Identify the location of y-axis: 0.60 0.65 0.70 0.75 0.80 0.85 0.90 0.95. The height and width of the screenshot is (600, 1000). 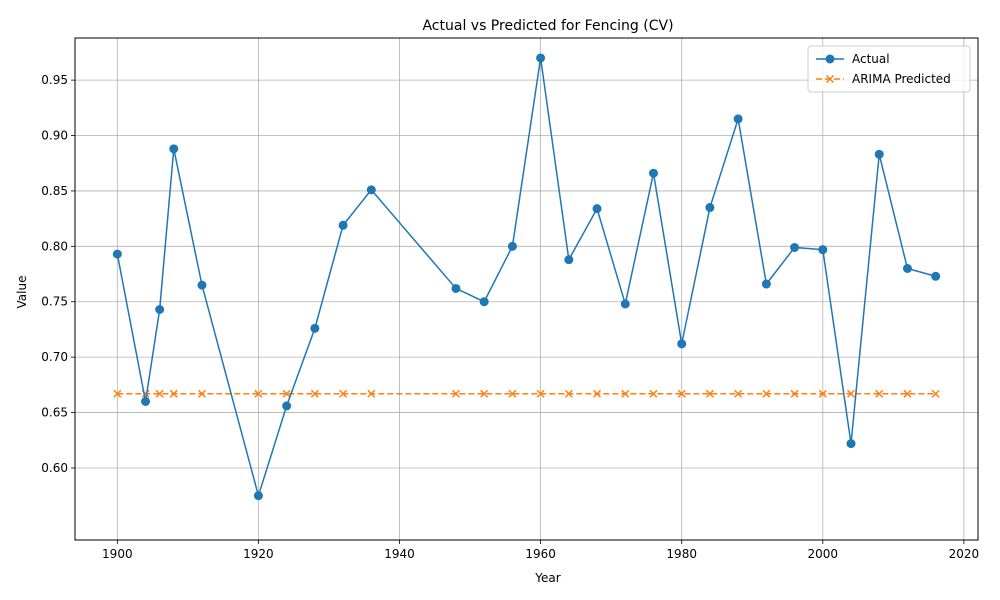
(58, 274).